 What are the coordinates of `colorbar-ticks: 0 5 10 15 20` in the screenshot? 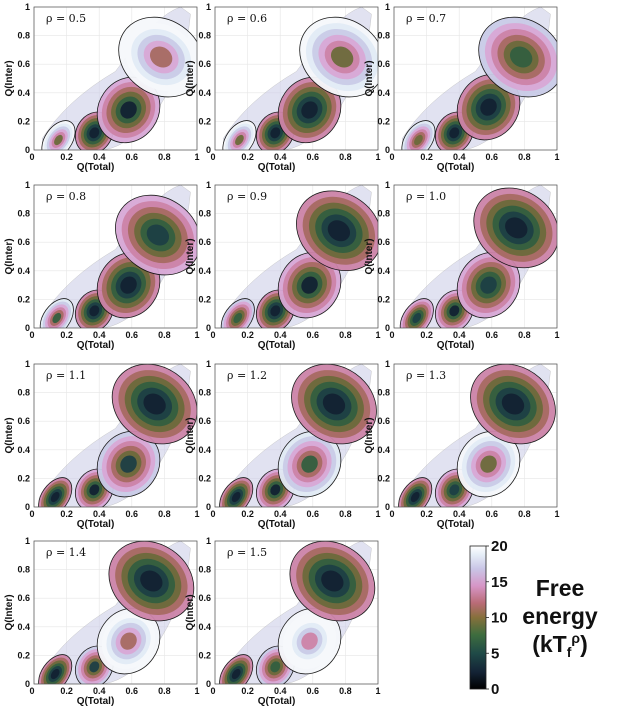 It's located at (497, 618).